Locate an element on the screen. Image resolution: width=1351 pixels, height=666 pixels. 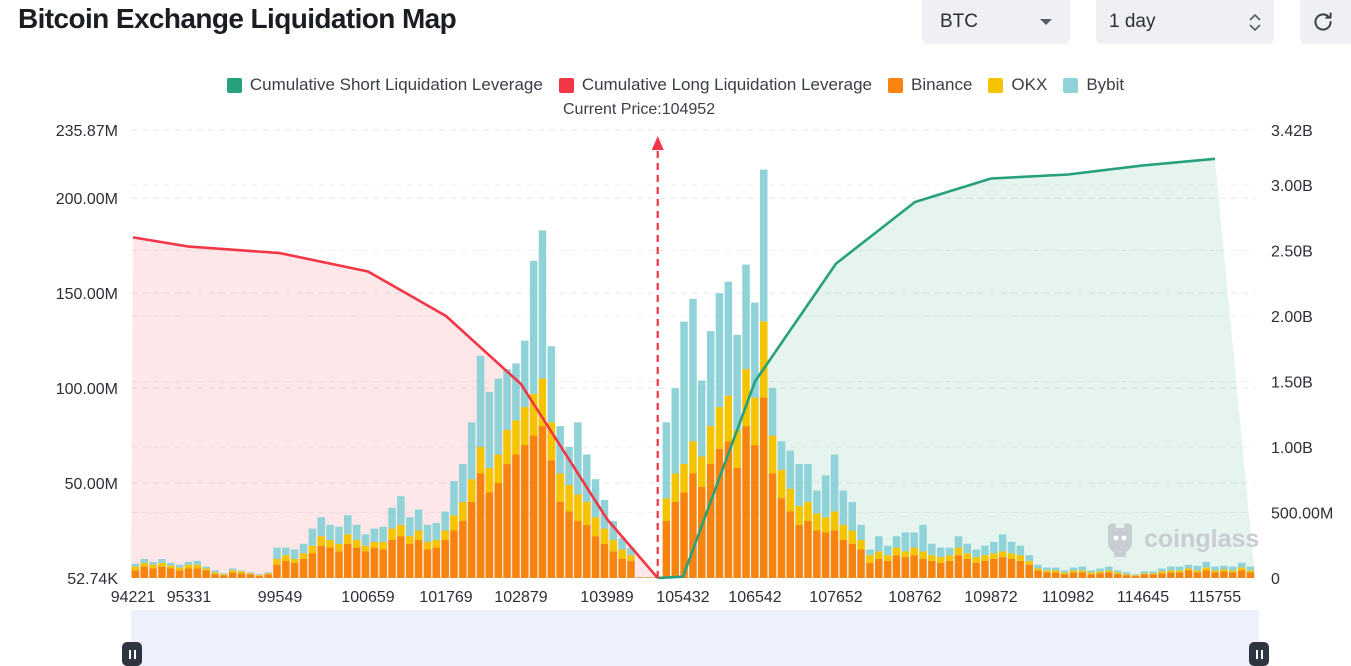
period-select: 1 day is located at coordinates (1185, 22).